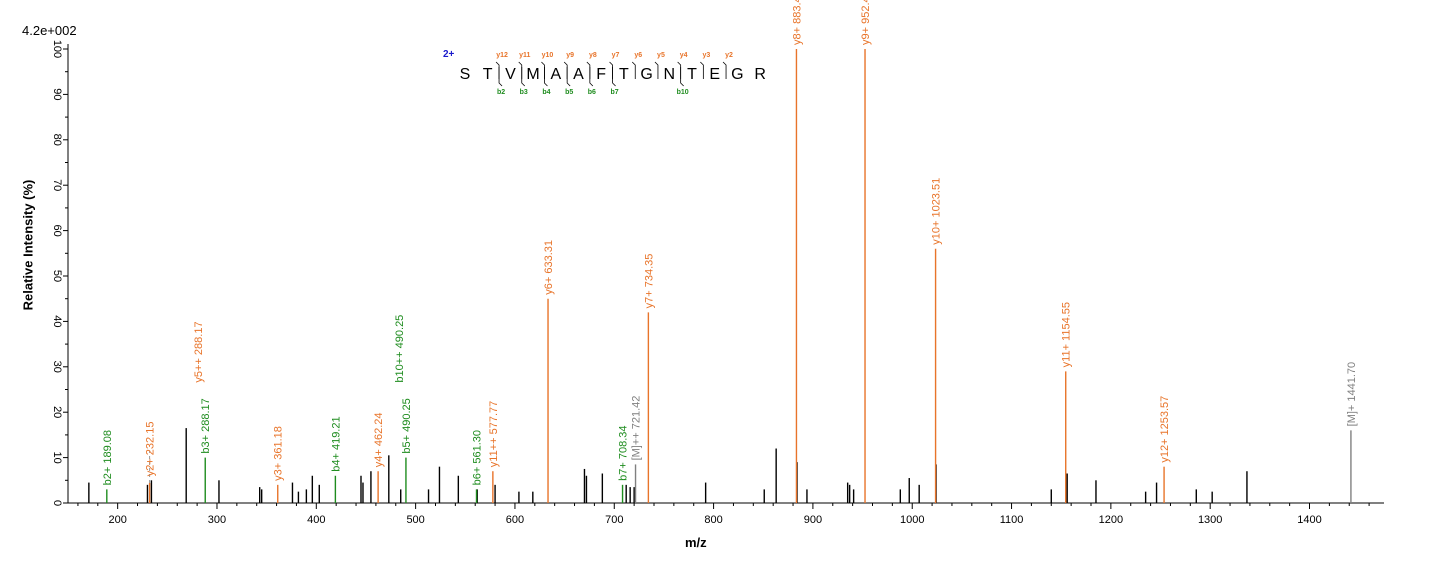  Describe the element at coordinates (714, 74) in the screenshot. I see `sequence-residue: E` at that location.